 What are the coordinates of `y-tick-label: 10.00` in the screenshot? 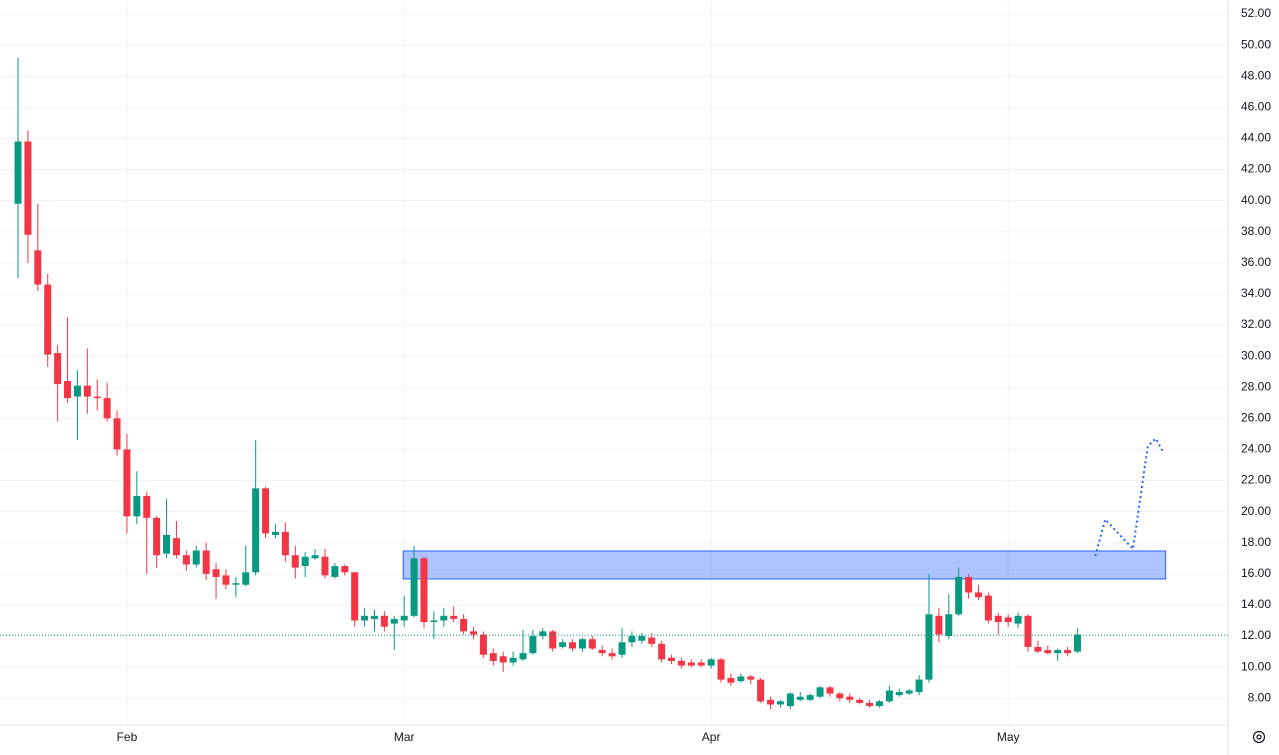 It's located at (1256, 666).